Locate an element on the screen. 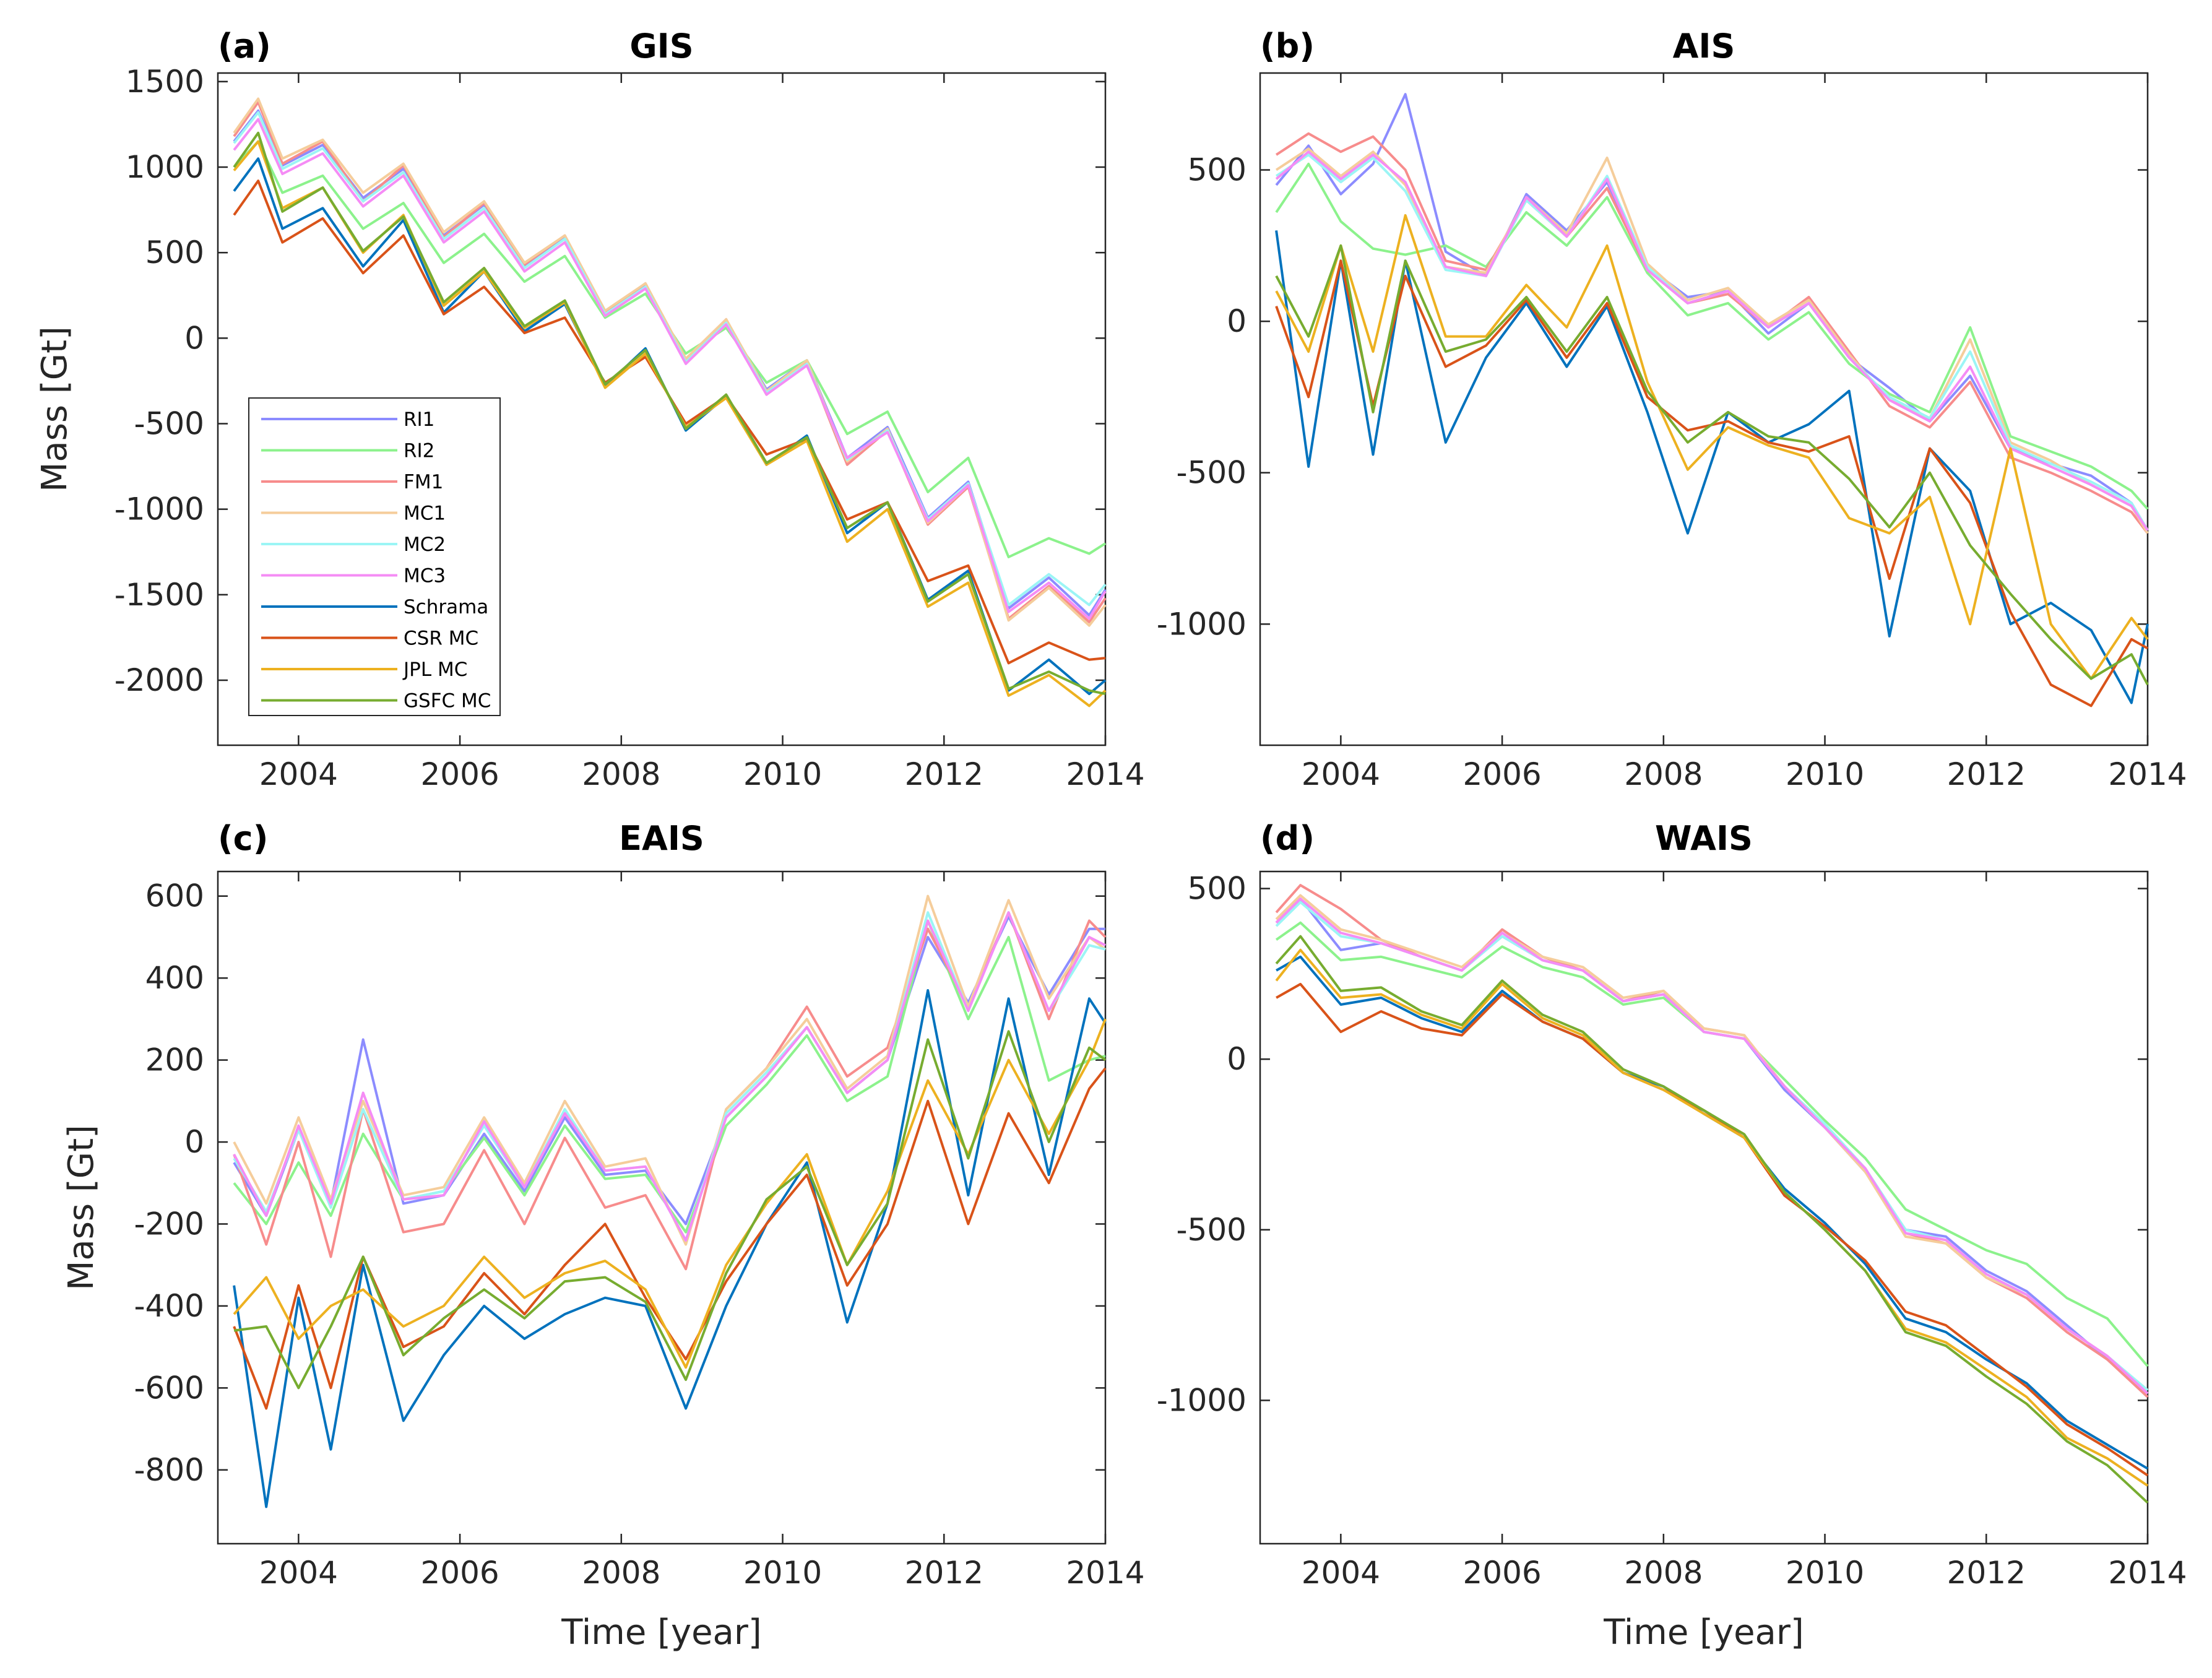 This screenshot has width=2212, height=1678. panel-c-ytick-label: 400 is located at coordinates (174, 978).